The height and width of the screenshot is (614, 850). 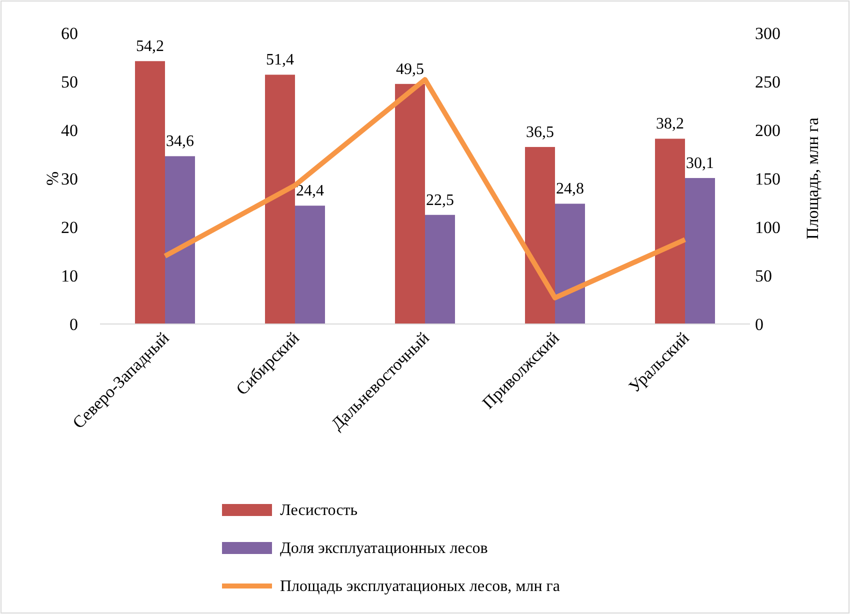 I want to click on y-tick-label: 0, so click(x=74, y=324).